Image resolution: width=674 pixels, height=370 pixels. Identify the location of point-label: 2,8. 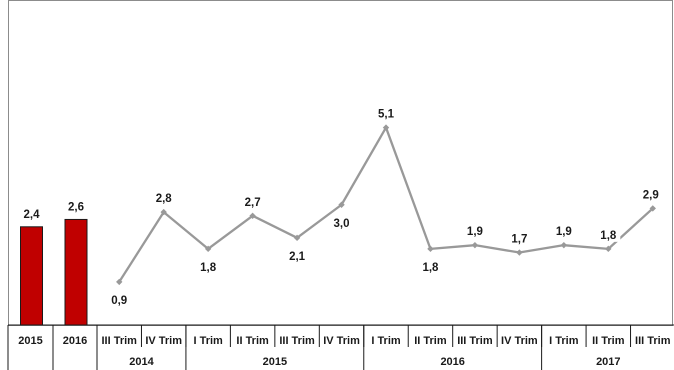
(164, 199).